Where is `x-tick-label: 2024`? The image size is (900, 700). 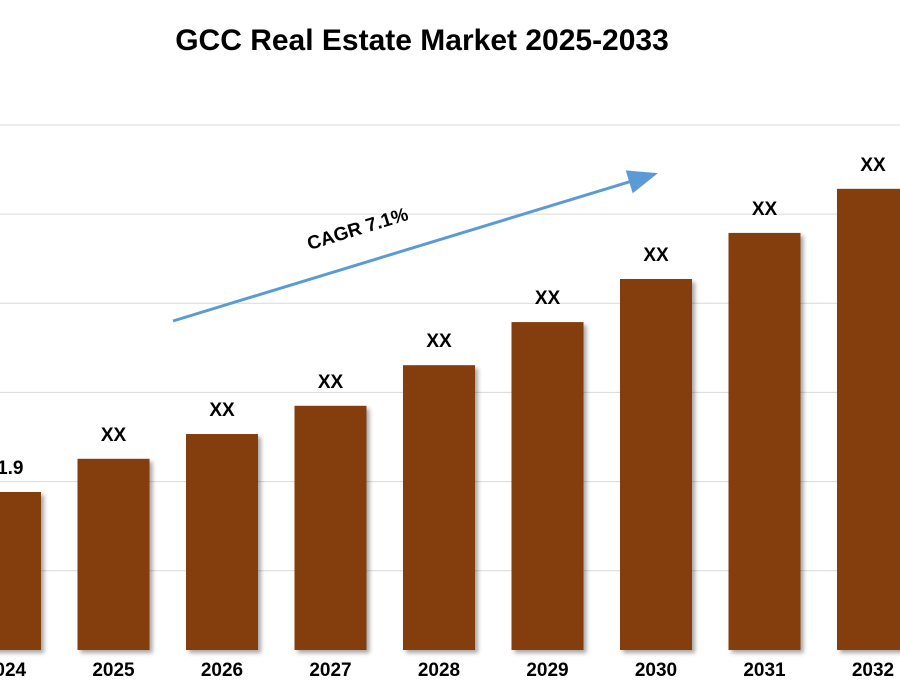 x-tick-label: 2024 is located at coordinates (13, 670).